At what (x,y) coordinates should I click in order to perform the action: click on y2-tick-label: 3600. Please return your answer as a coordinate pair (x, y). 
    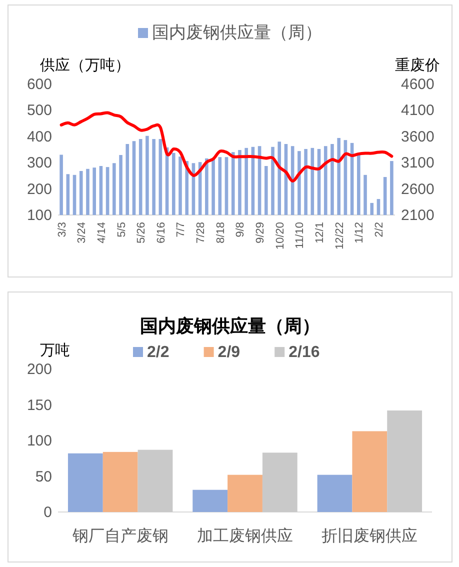
    Looking at the image, I should click on (417, 137).